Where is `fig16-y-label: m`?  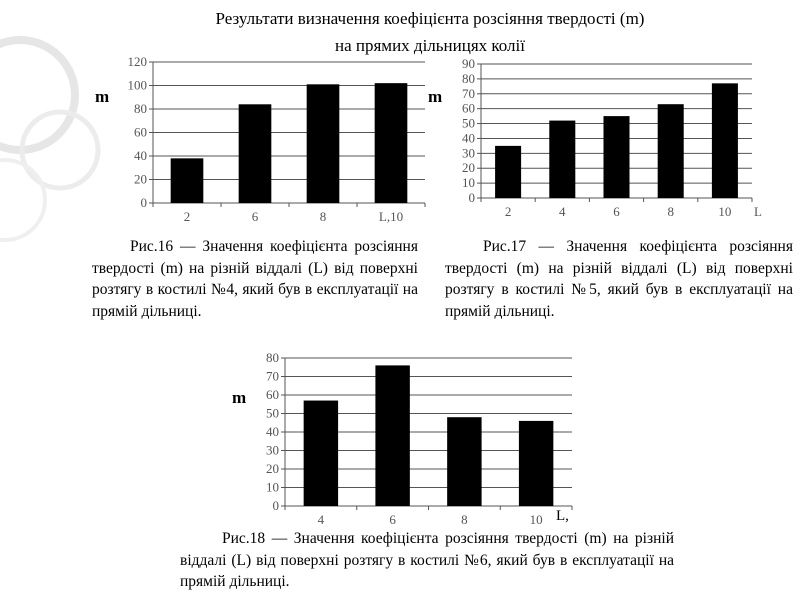
fig16-y-label: m is located at coordinates (102, 96).